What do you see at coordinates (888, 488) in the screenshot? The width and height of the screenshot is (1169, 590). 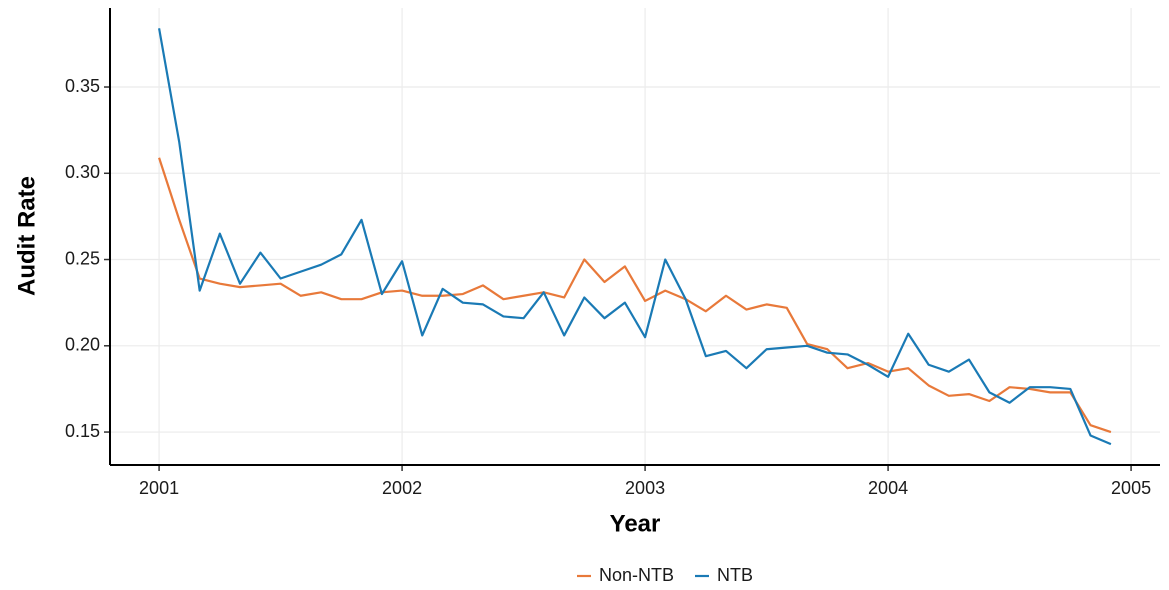 I see `x-tick-label: 2004` at bounding box center [888, 488].